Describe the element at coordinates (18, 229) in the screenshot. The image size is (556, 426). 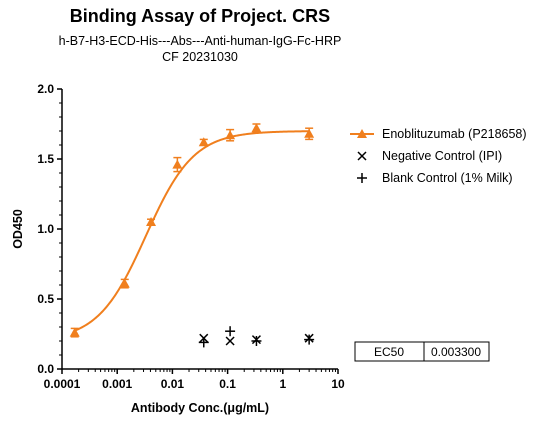
I see `y-axis-label: OD450` at that location.